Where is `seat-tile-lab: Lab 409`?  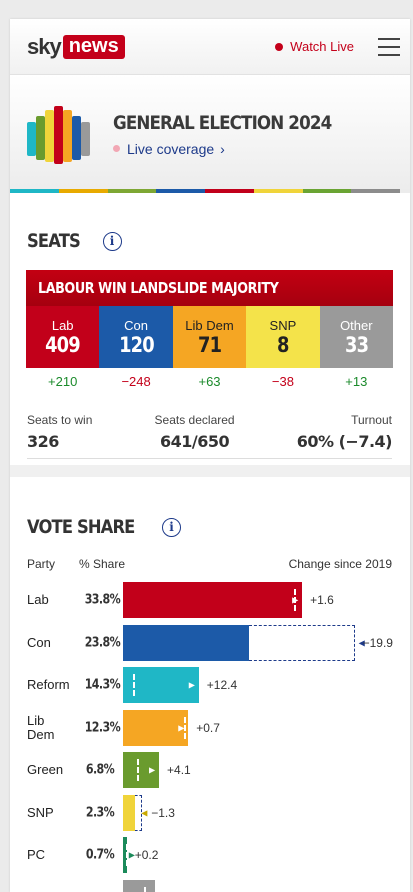 seat-tile-lab: Lab 409 is located at coordinates (63, 337).